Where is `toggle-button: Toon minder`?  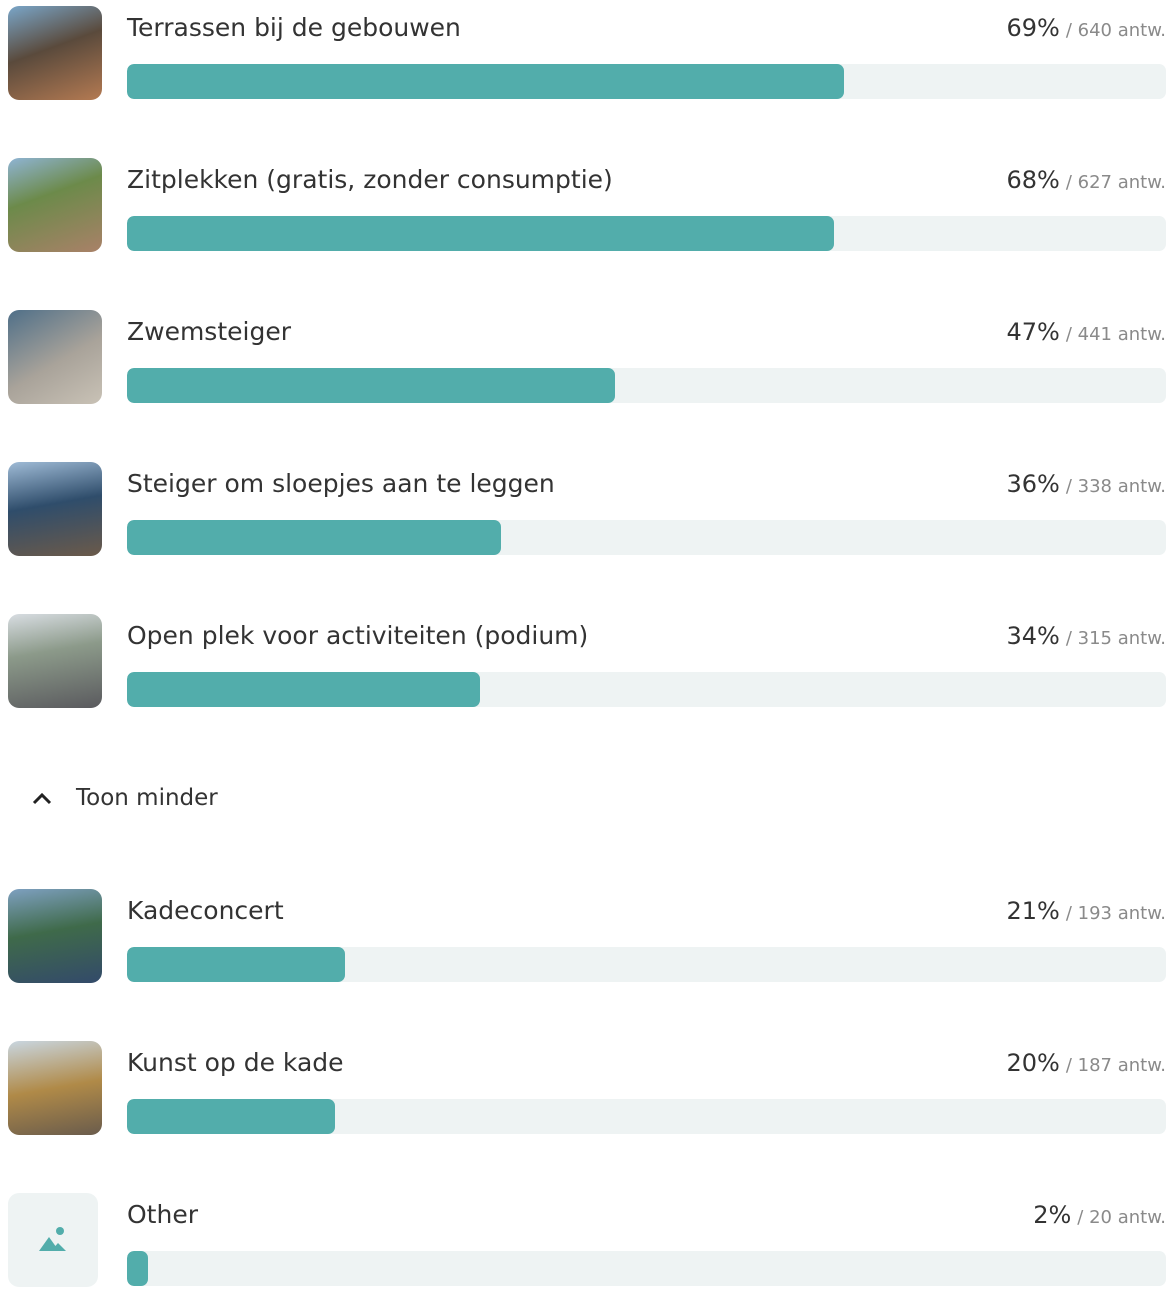 toggle-button: Toon minder is located at coordinates (124, 798).